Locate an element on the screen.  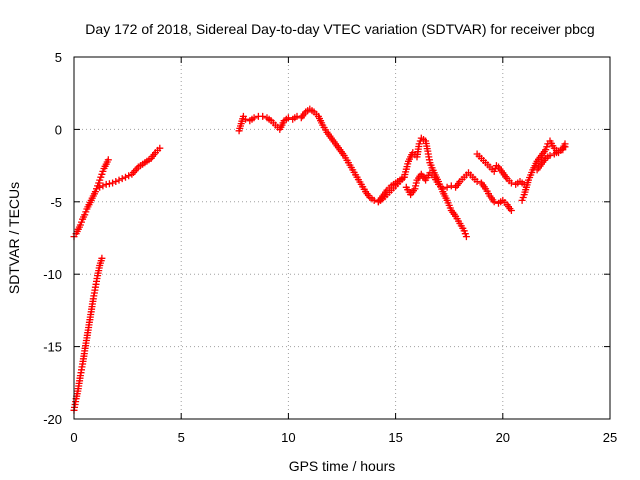
x-tick-label: 25 is located at coordinates (610, 437).